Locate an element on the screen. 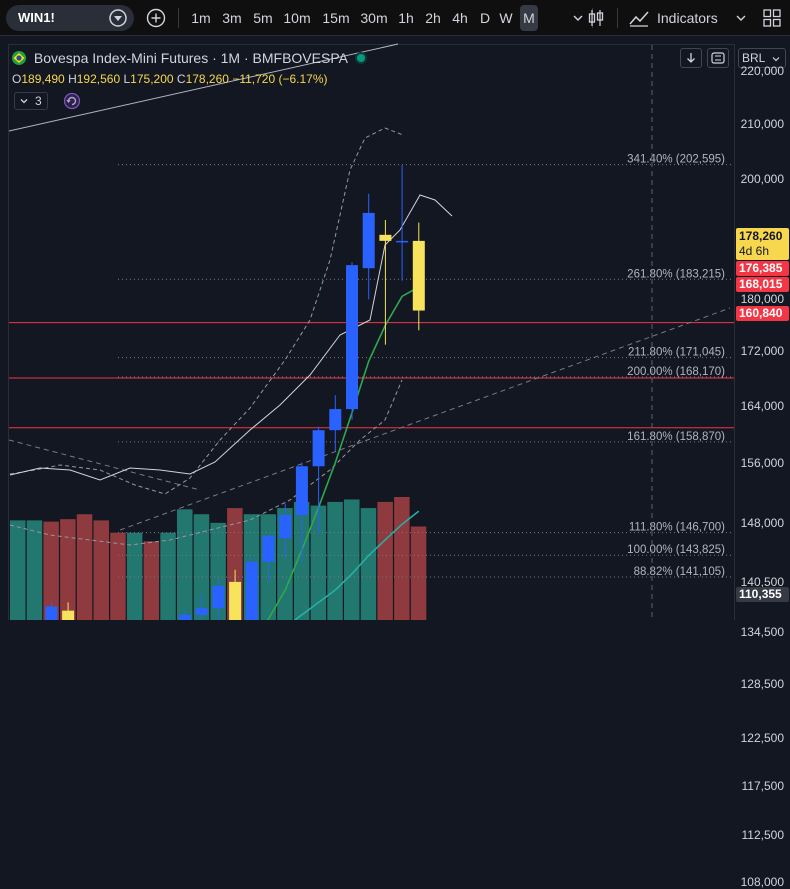  maximize-pane-button is located at coordinates (718, 58).